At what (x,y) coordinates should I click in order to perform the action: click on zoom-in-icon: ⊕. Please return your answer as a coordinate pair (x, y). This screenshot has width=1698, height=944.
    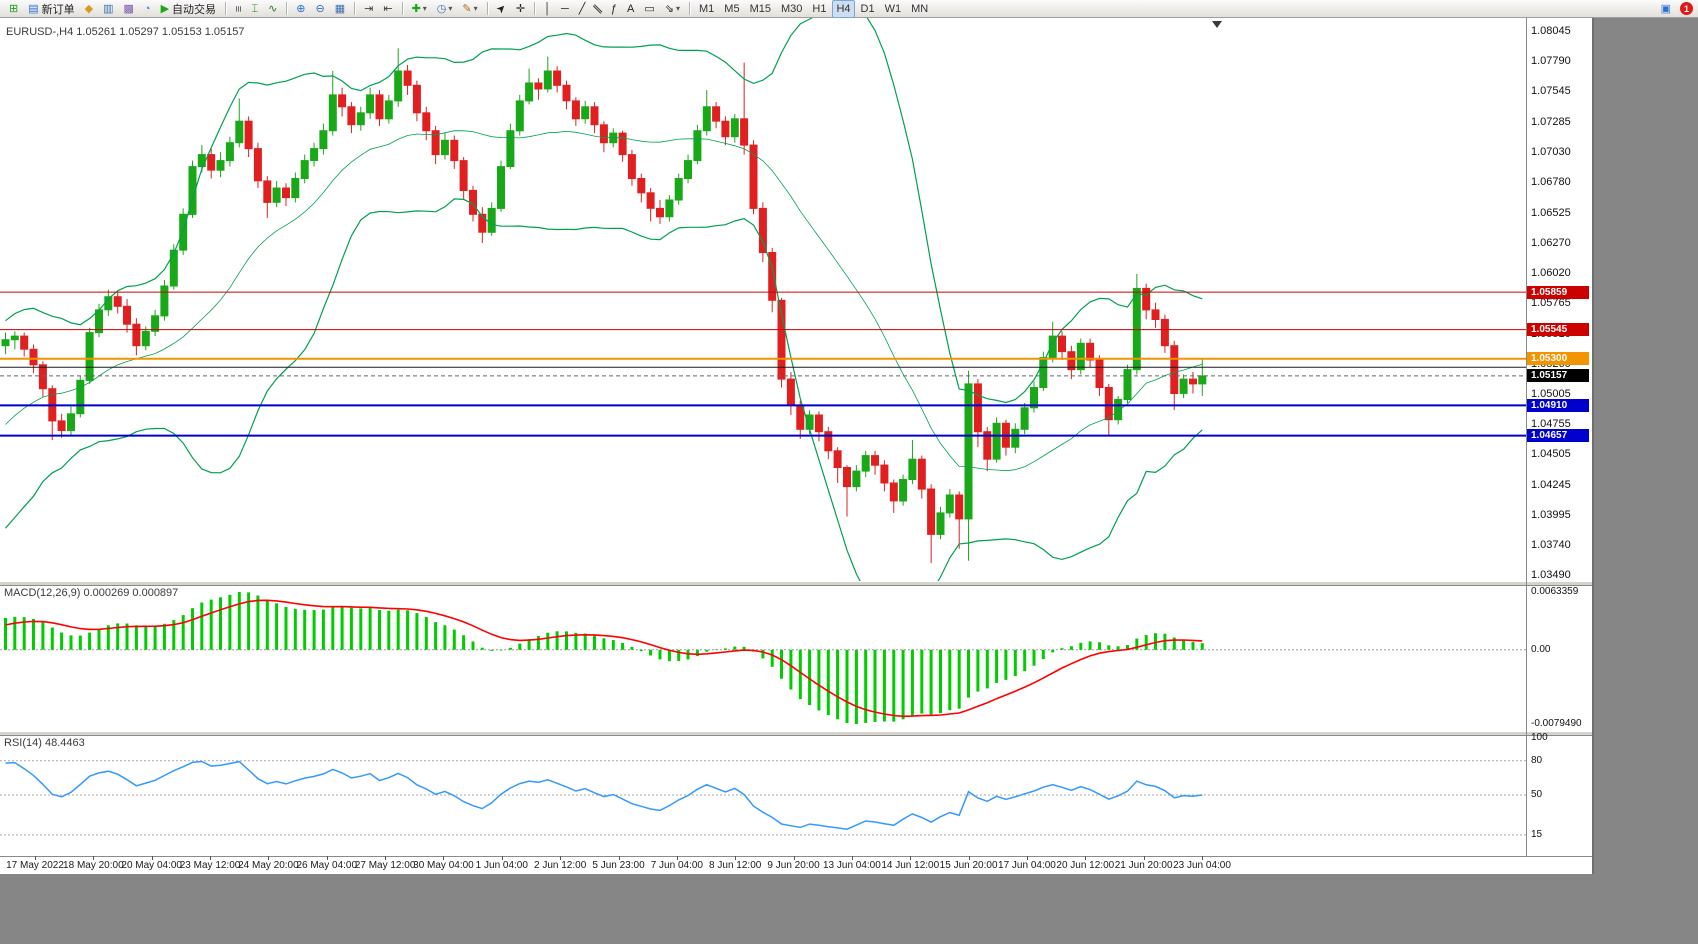
    Looking at the image, I should click on (301, 8).